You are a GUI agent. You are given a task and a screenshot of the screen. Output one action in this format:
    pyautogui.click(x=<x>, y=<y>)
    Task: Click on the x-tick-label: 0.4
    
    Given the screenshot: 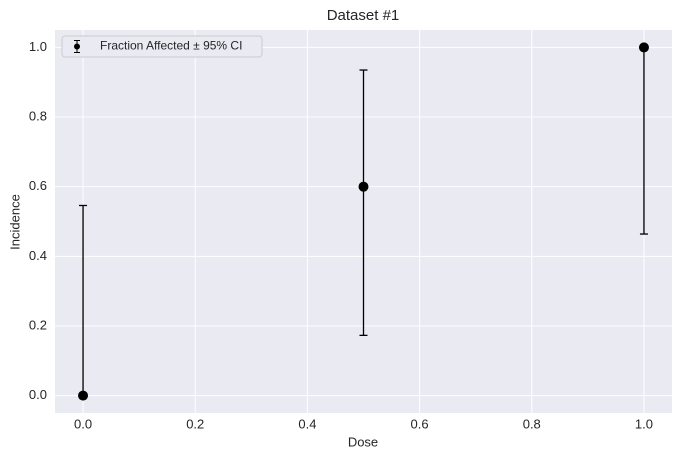 What is the action you would take?
    pyautogui.click(x=307, y=423)
    